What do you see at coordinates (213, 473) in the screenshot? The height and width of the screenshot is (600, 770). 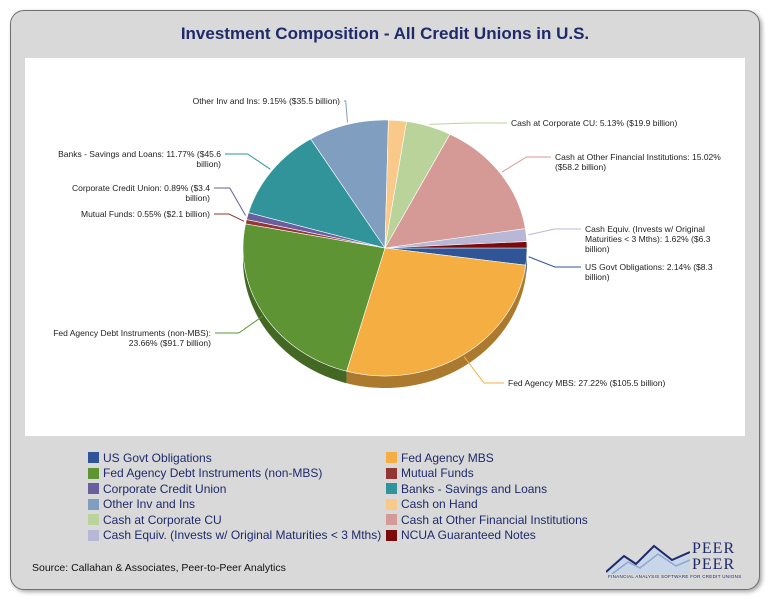 I see `legend-label: Fed Agency Debt Instruments (non-MBS)` at bounding box center [213, 473].